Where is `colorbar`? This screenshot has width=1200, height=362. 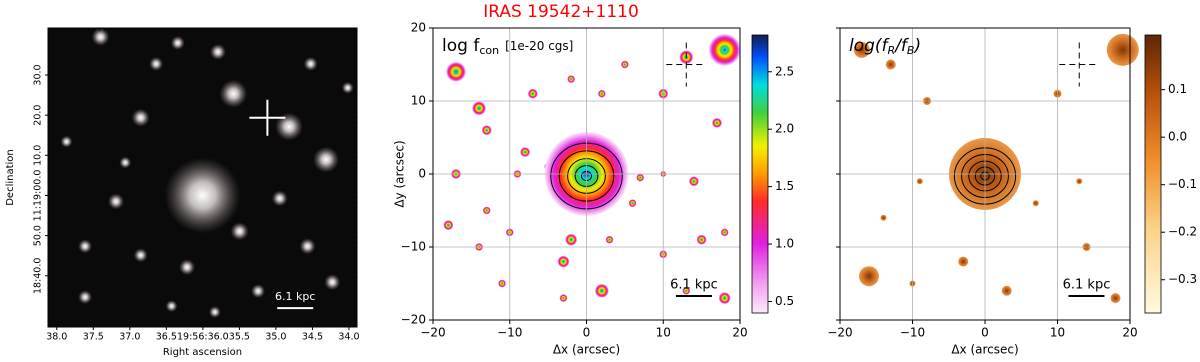
colorbar is located at coordinates (760, 174).